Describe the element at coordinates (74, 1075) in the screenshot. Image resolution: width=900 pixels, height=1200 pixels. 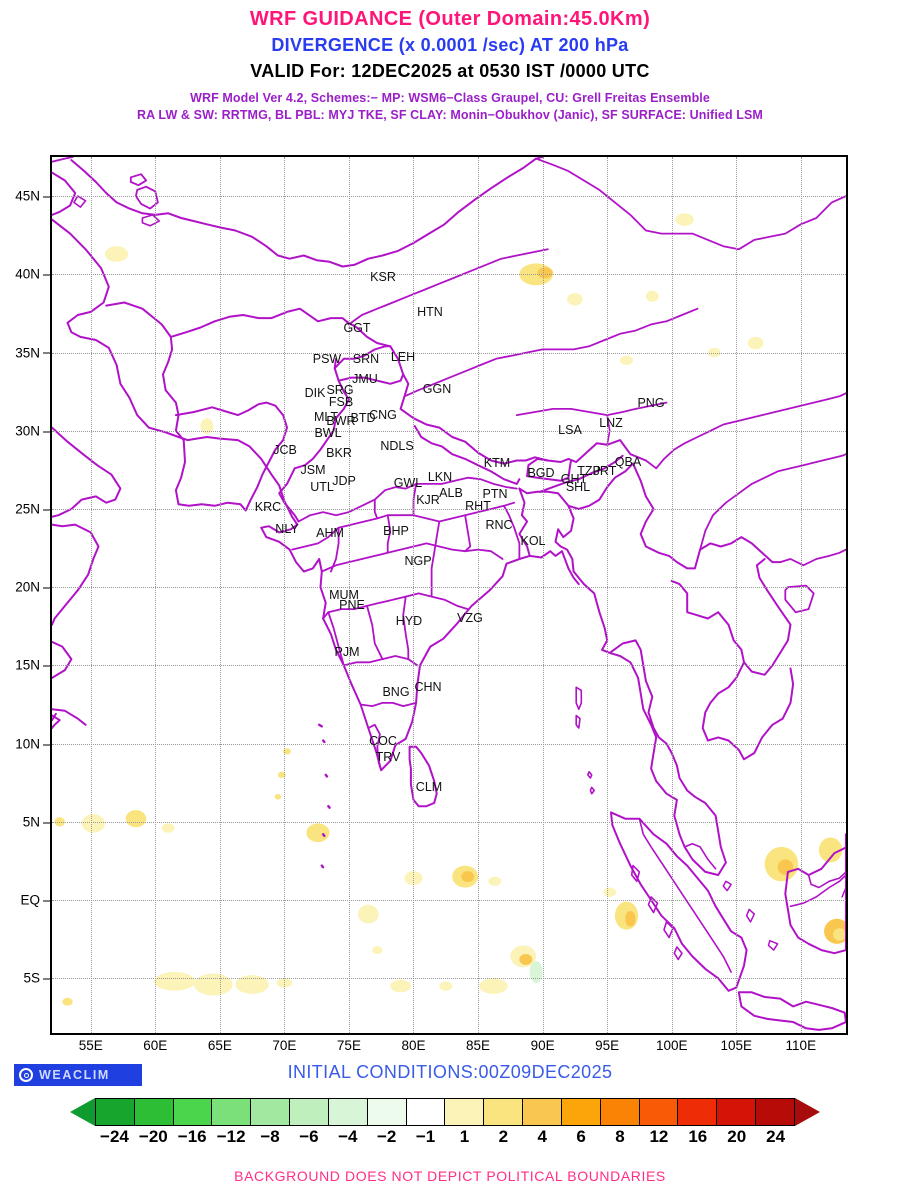
I see `logo-label: WEACLIM` at that location.